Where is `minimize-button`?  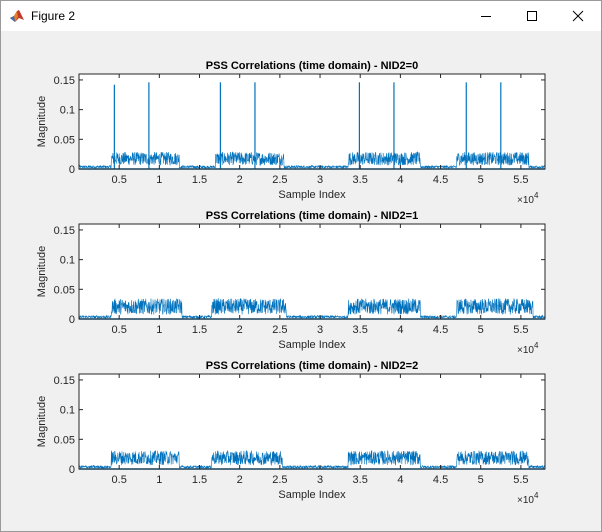 minimize-button is located at coordinates (486, 16).